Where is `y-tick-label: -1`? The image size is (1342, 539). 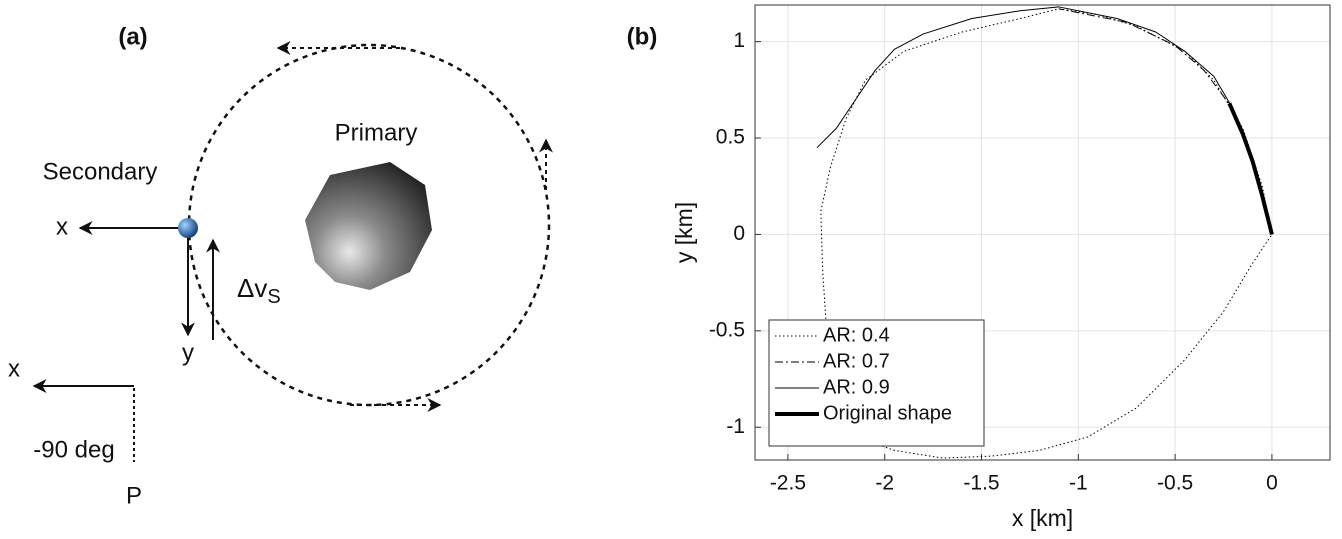
y-tick-label: -1 is located at coordinates (735, 426).